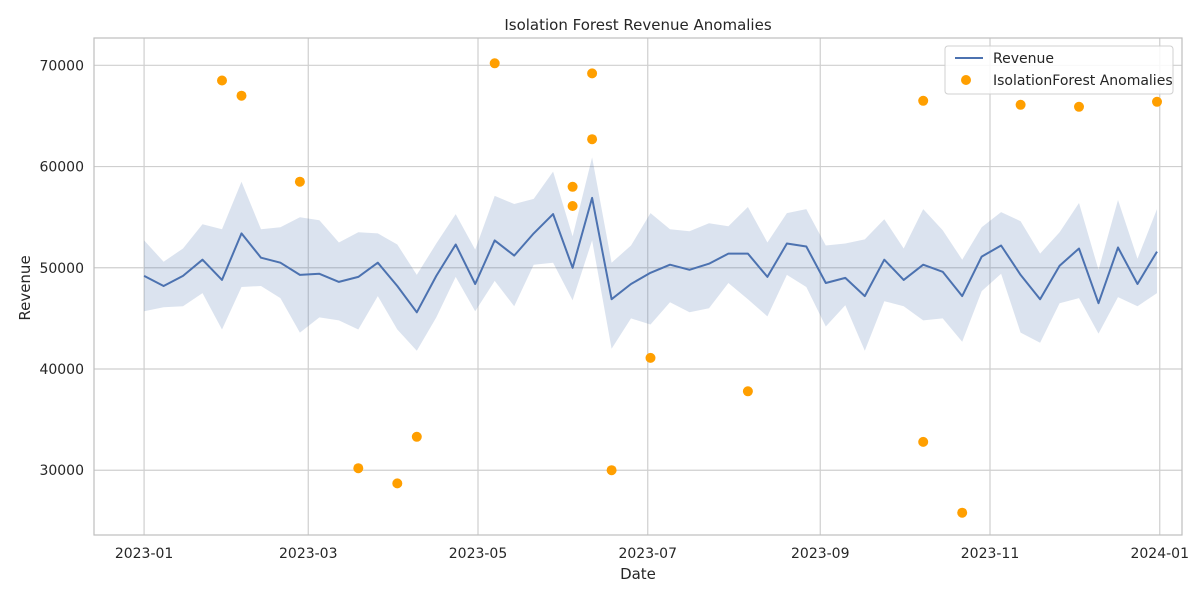 The width and height of the screenshot is (1200, 600). Describe the element at coordinates (820, 554) in the screenshot. I see `x-tick-label: 2023-09` at that location.